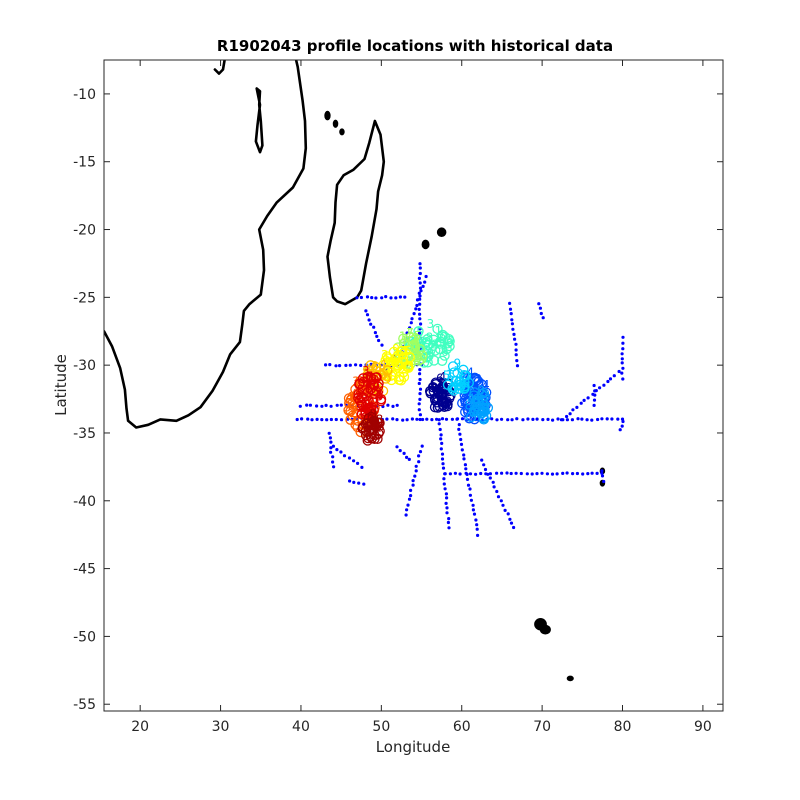  What do you see at coordinates (418, 351) in the screenshot?
I see `profile-number: 2` at bounding box center [418, 351].